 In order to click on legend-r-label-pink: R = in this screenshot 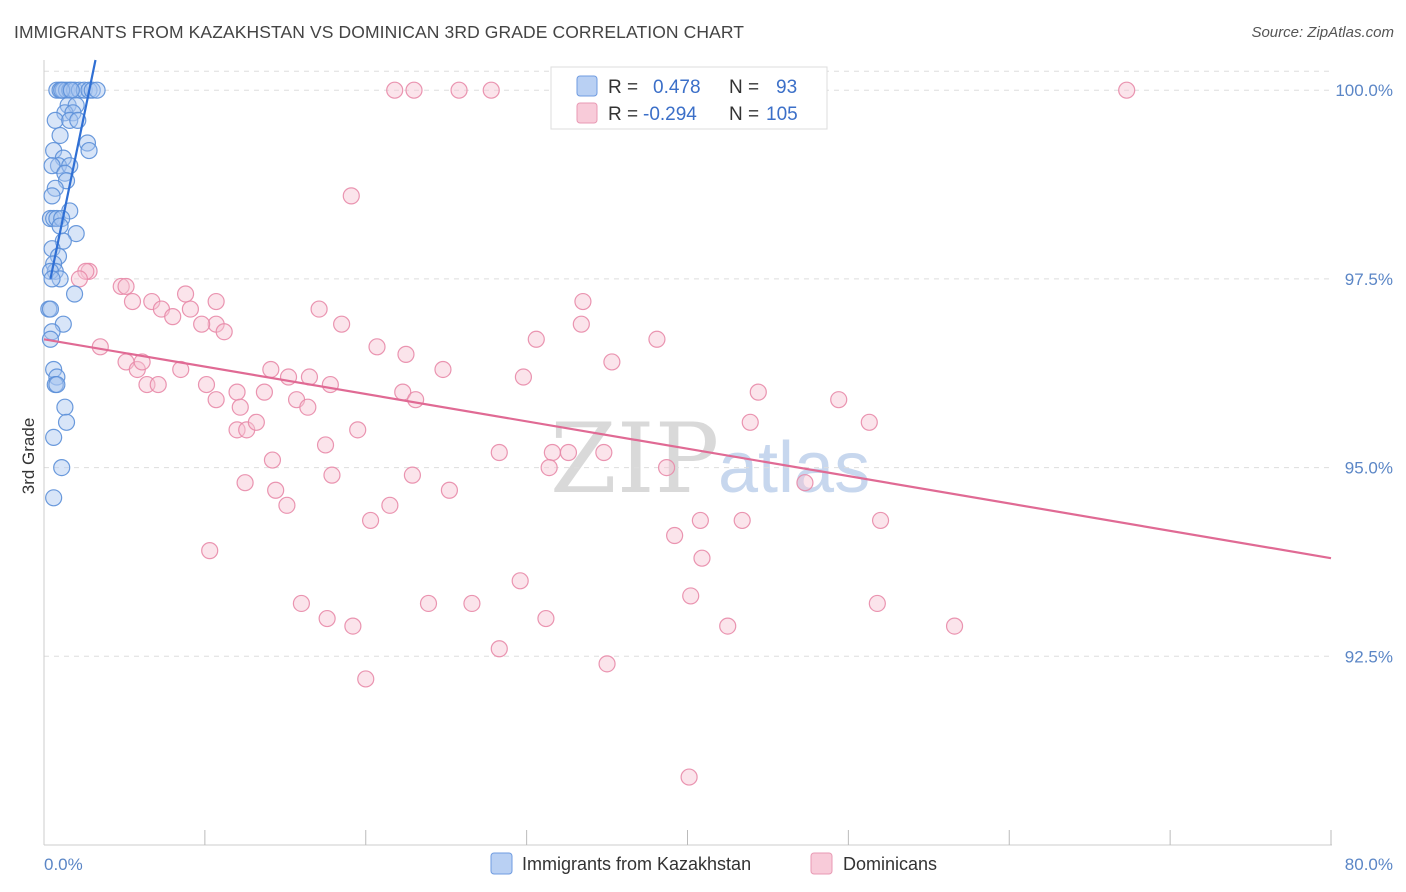, I will do `click(623, 114)`.